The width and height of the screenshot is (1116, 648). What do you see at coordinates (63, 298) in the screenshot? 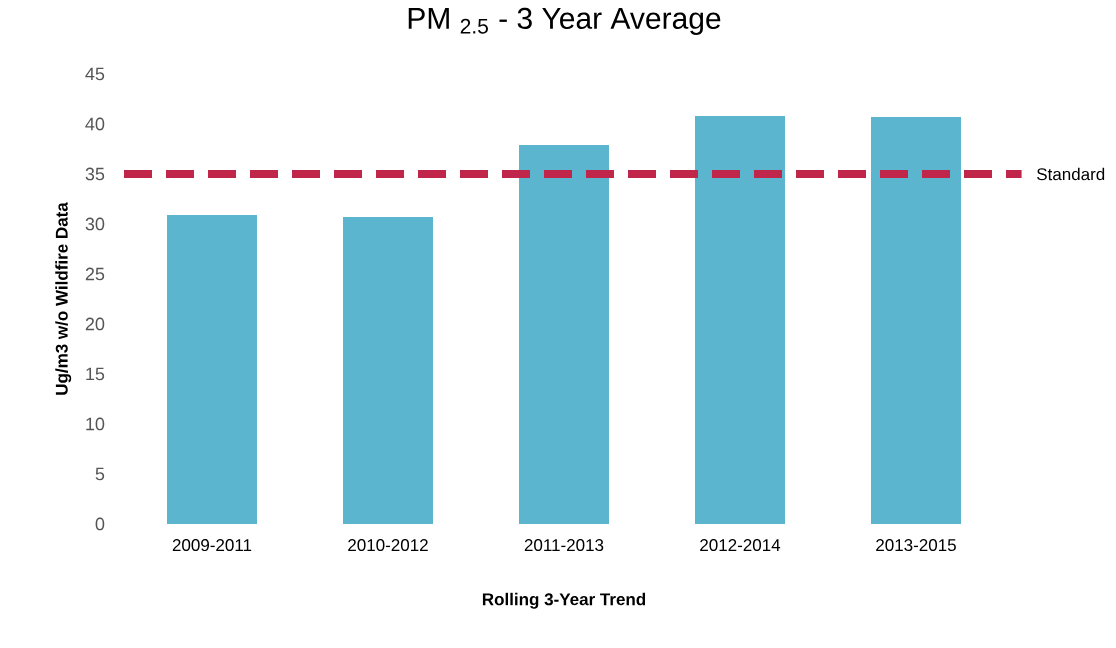
I see `y-axis-title: Ug/m3 w/o Wildfire Data` at bounding box center [63, 298].